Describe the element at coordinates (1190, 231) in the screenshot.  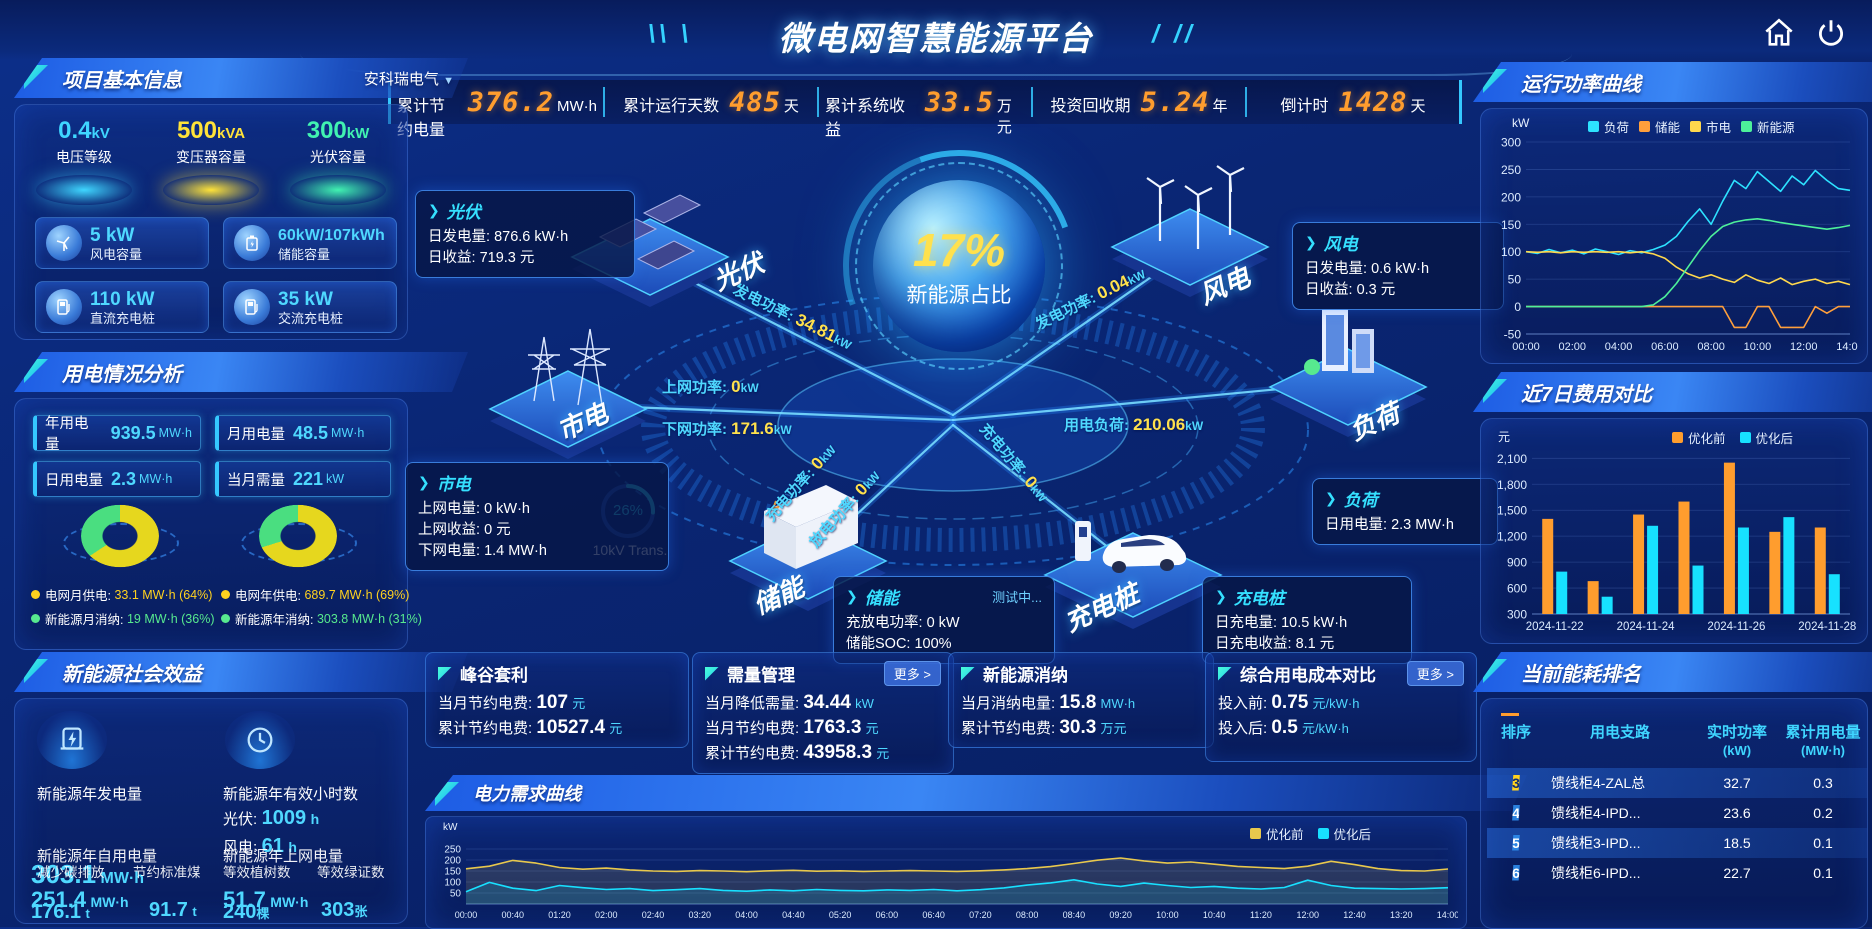
I see `wind-node` at that location.